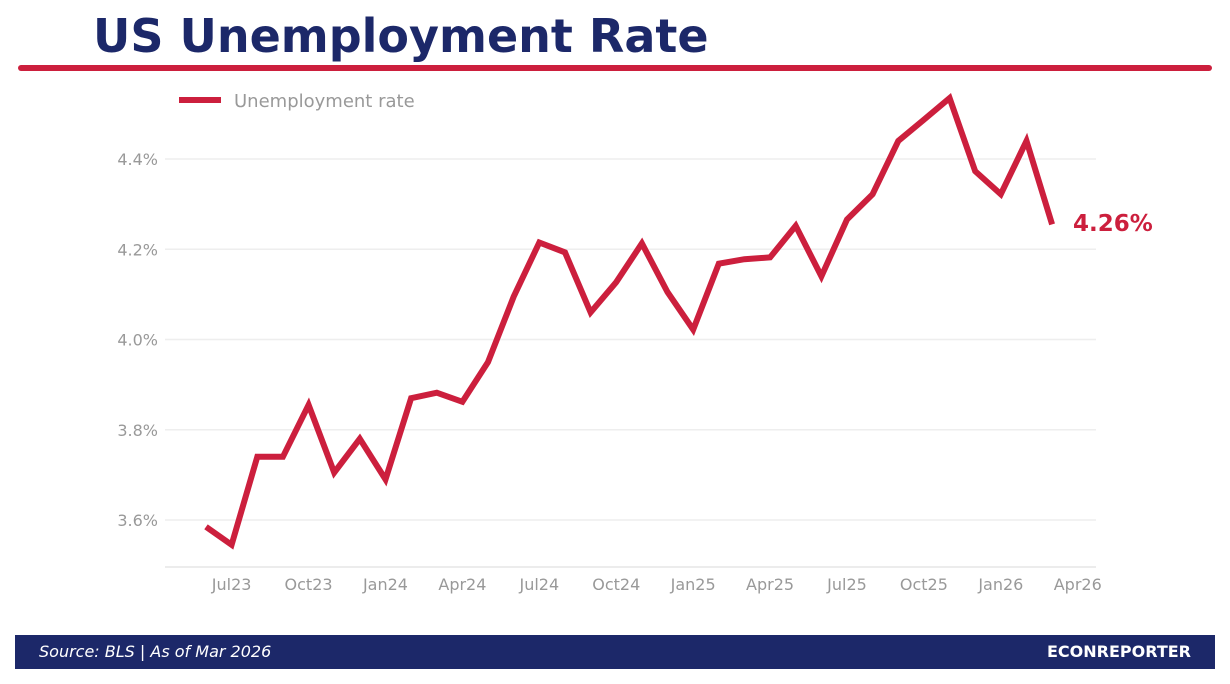 The height and width of the screenshot is (684, 1230). What do you see at coordinates (137, 430) in the screenshot?
I see `y-tick-label: 3.8%` at bounding box center [137, 430].